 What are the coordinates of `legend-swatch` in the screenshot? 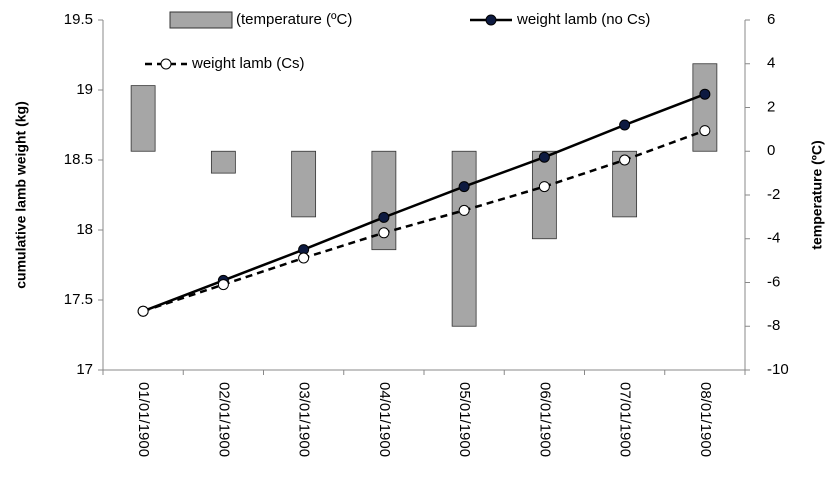 It's located at (201, 20).